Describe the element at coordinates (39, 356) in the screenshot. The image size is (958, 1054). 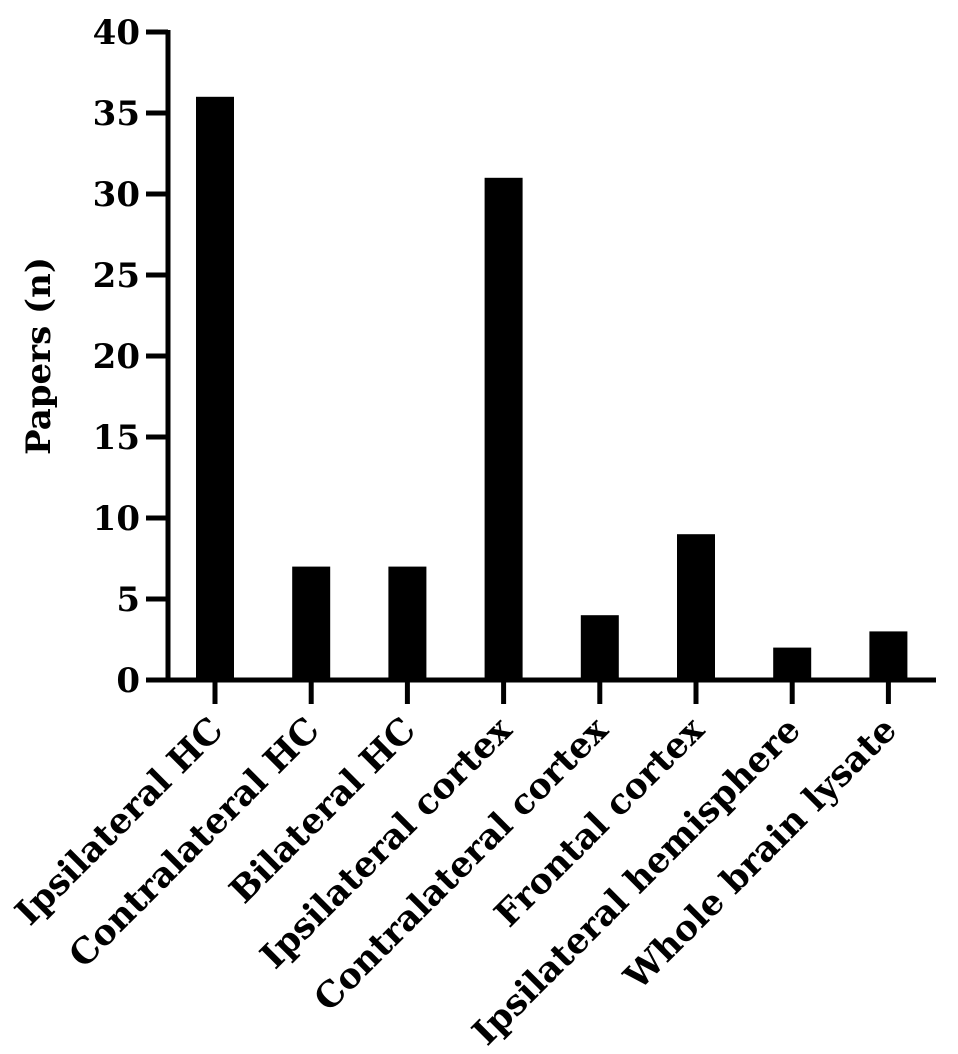
I see `y-axis-title: Papers (n)` at that location.